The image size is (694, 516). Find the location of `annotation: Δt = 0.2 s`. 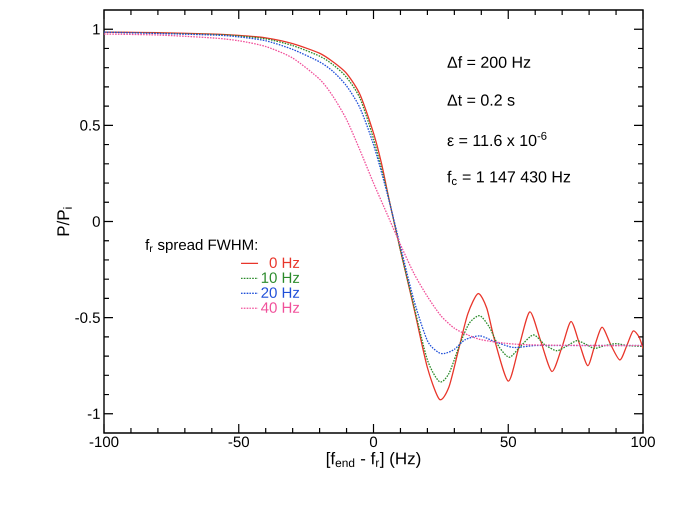

annotation: Δt = 0.2 s is located at coordinates (480, 100).